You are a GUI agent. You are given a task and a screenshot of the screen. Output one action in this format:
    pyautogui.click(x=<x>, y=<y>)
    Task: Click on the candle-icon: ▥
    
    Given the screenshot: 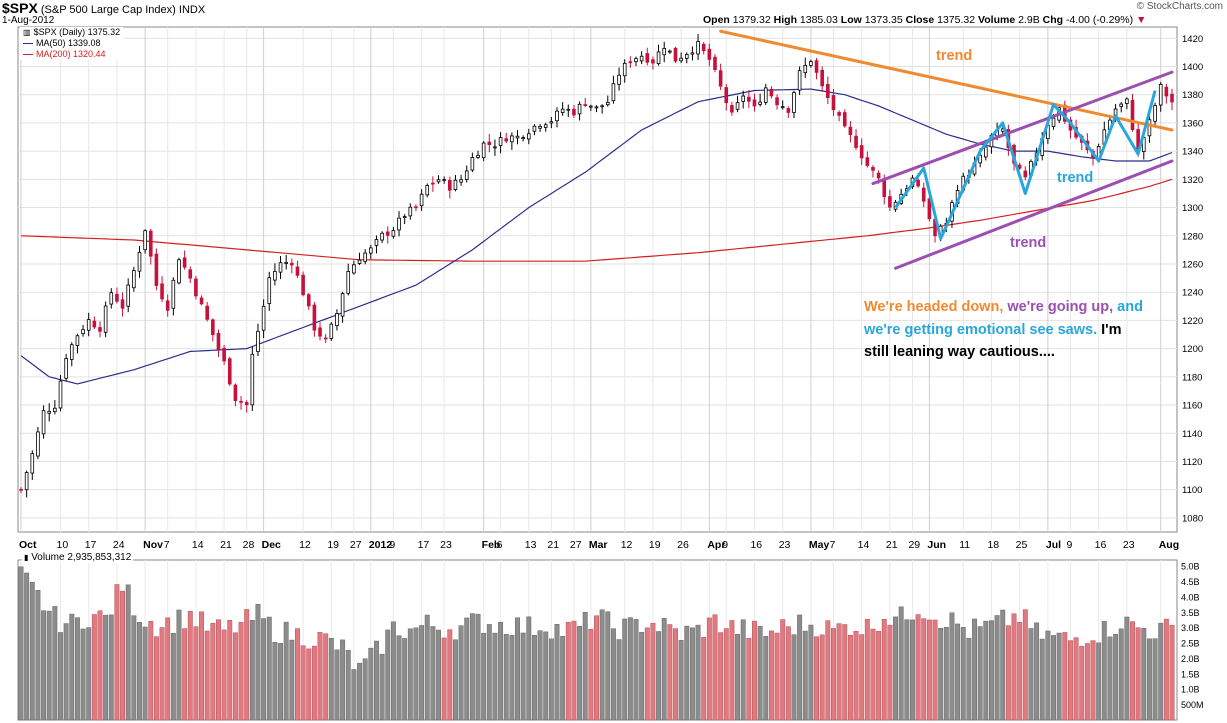 What is the action you would take?
    pyautogui.click(x=27, y=32)
    